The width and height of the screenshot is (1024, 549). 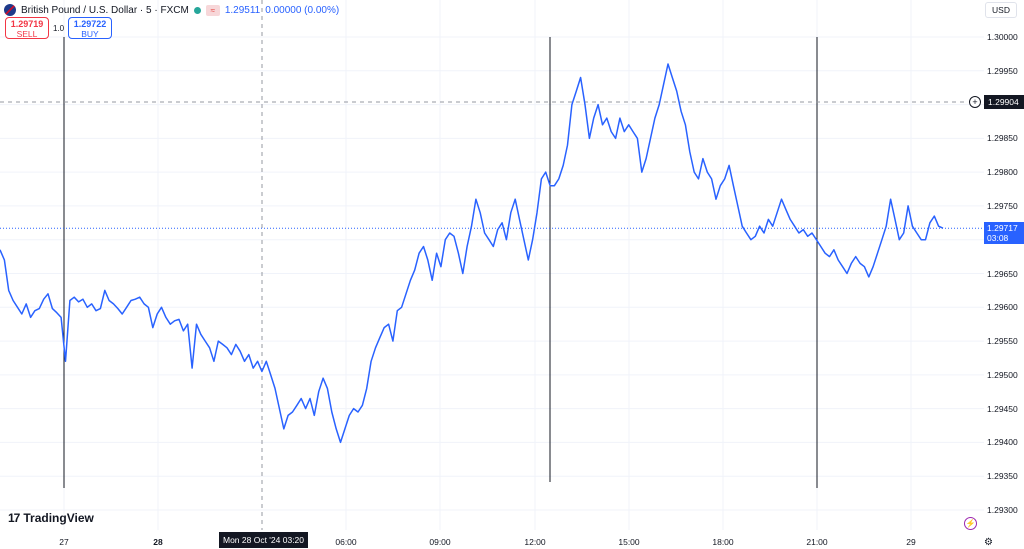 I want to click on brand-name: TradingView, so click(x=58, y=518).